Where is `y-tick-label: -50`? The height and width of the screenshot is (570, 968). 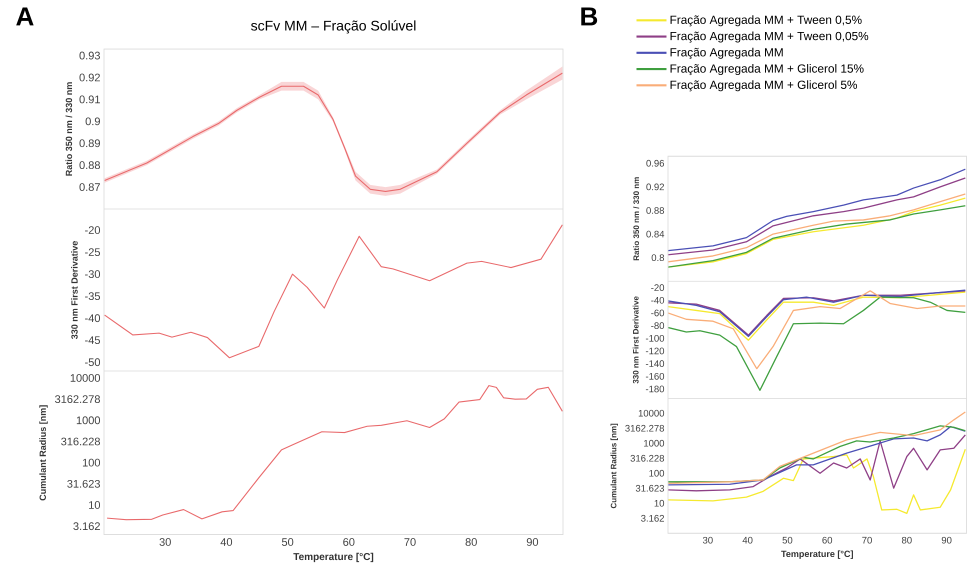 y-tick-label: -50 is located at coordinates (92, 362).